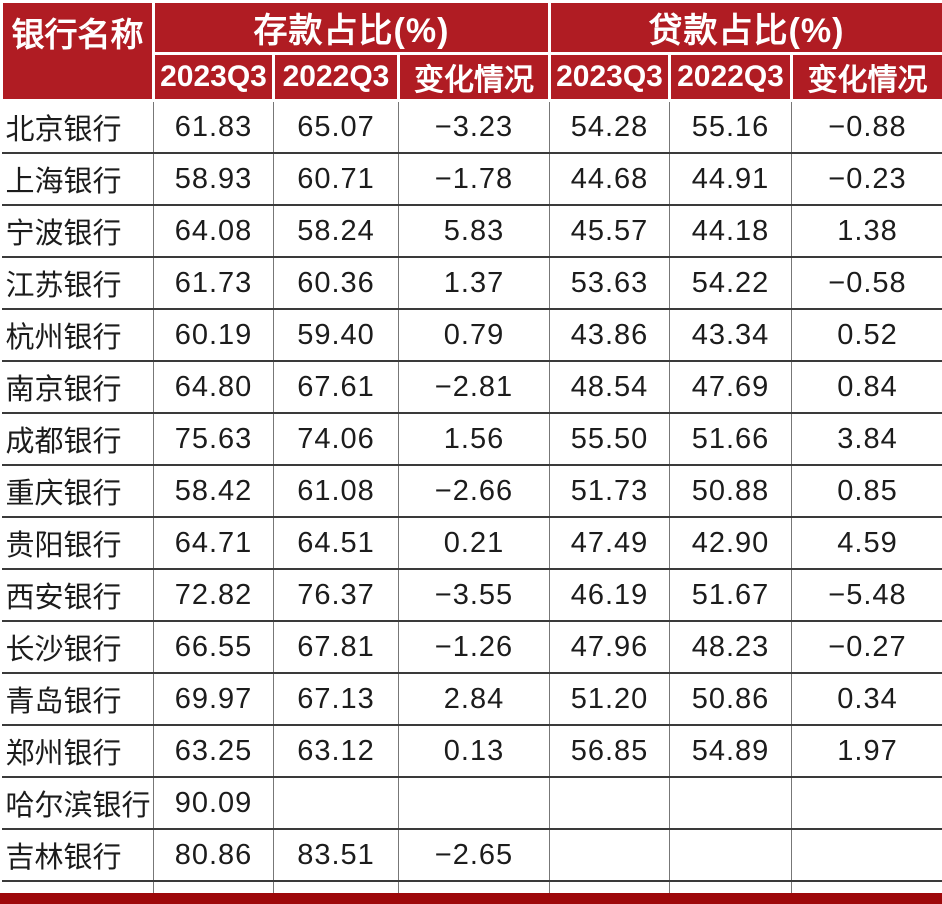 The width and height of the screenshot is (942, 904). I want to click on value-cell: 76.37, so click(336, 594).